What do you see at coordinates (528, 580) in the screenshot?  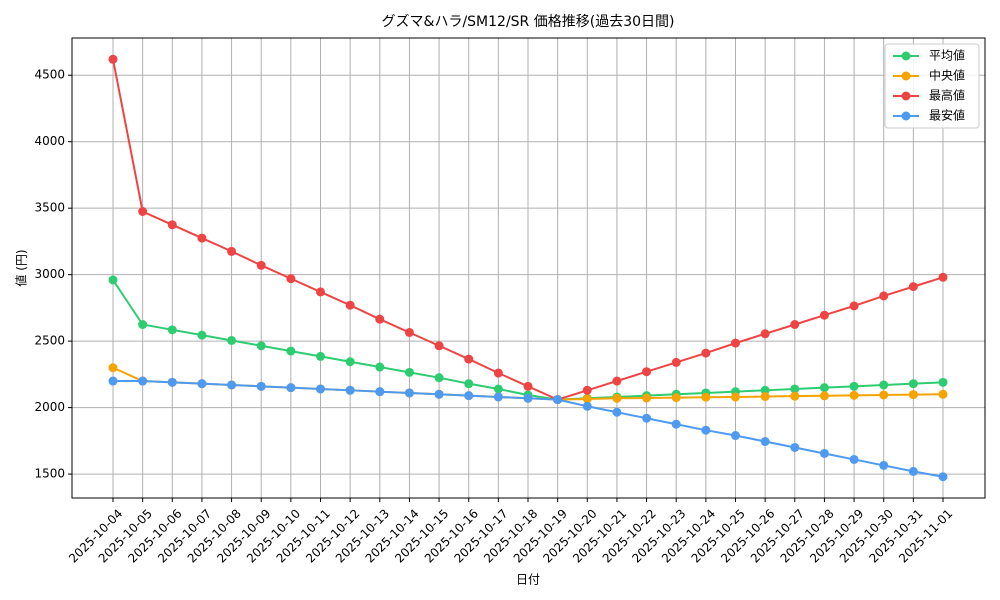 I see `x-axis-label: 日付` at bounding box center [528, 580].